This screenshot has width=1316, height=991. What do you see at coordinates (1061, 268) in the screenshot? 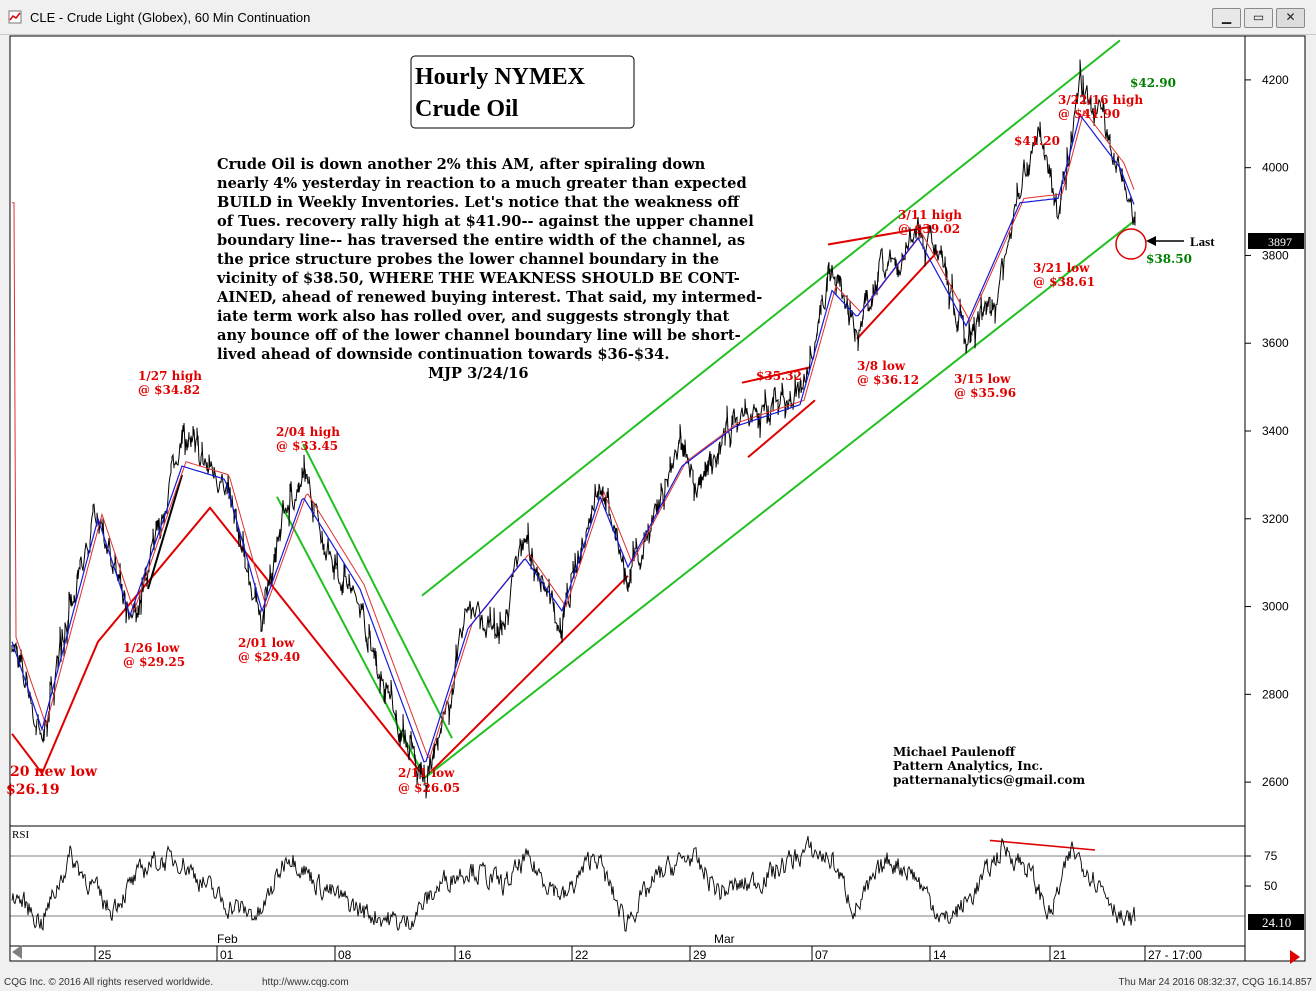
I see `annotation-label: 3/21 low` at bounding box center [1061, 268].